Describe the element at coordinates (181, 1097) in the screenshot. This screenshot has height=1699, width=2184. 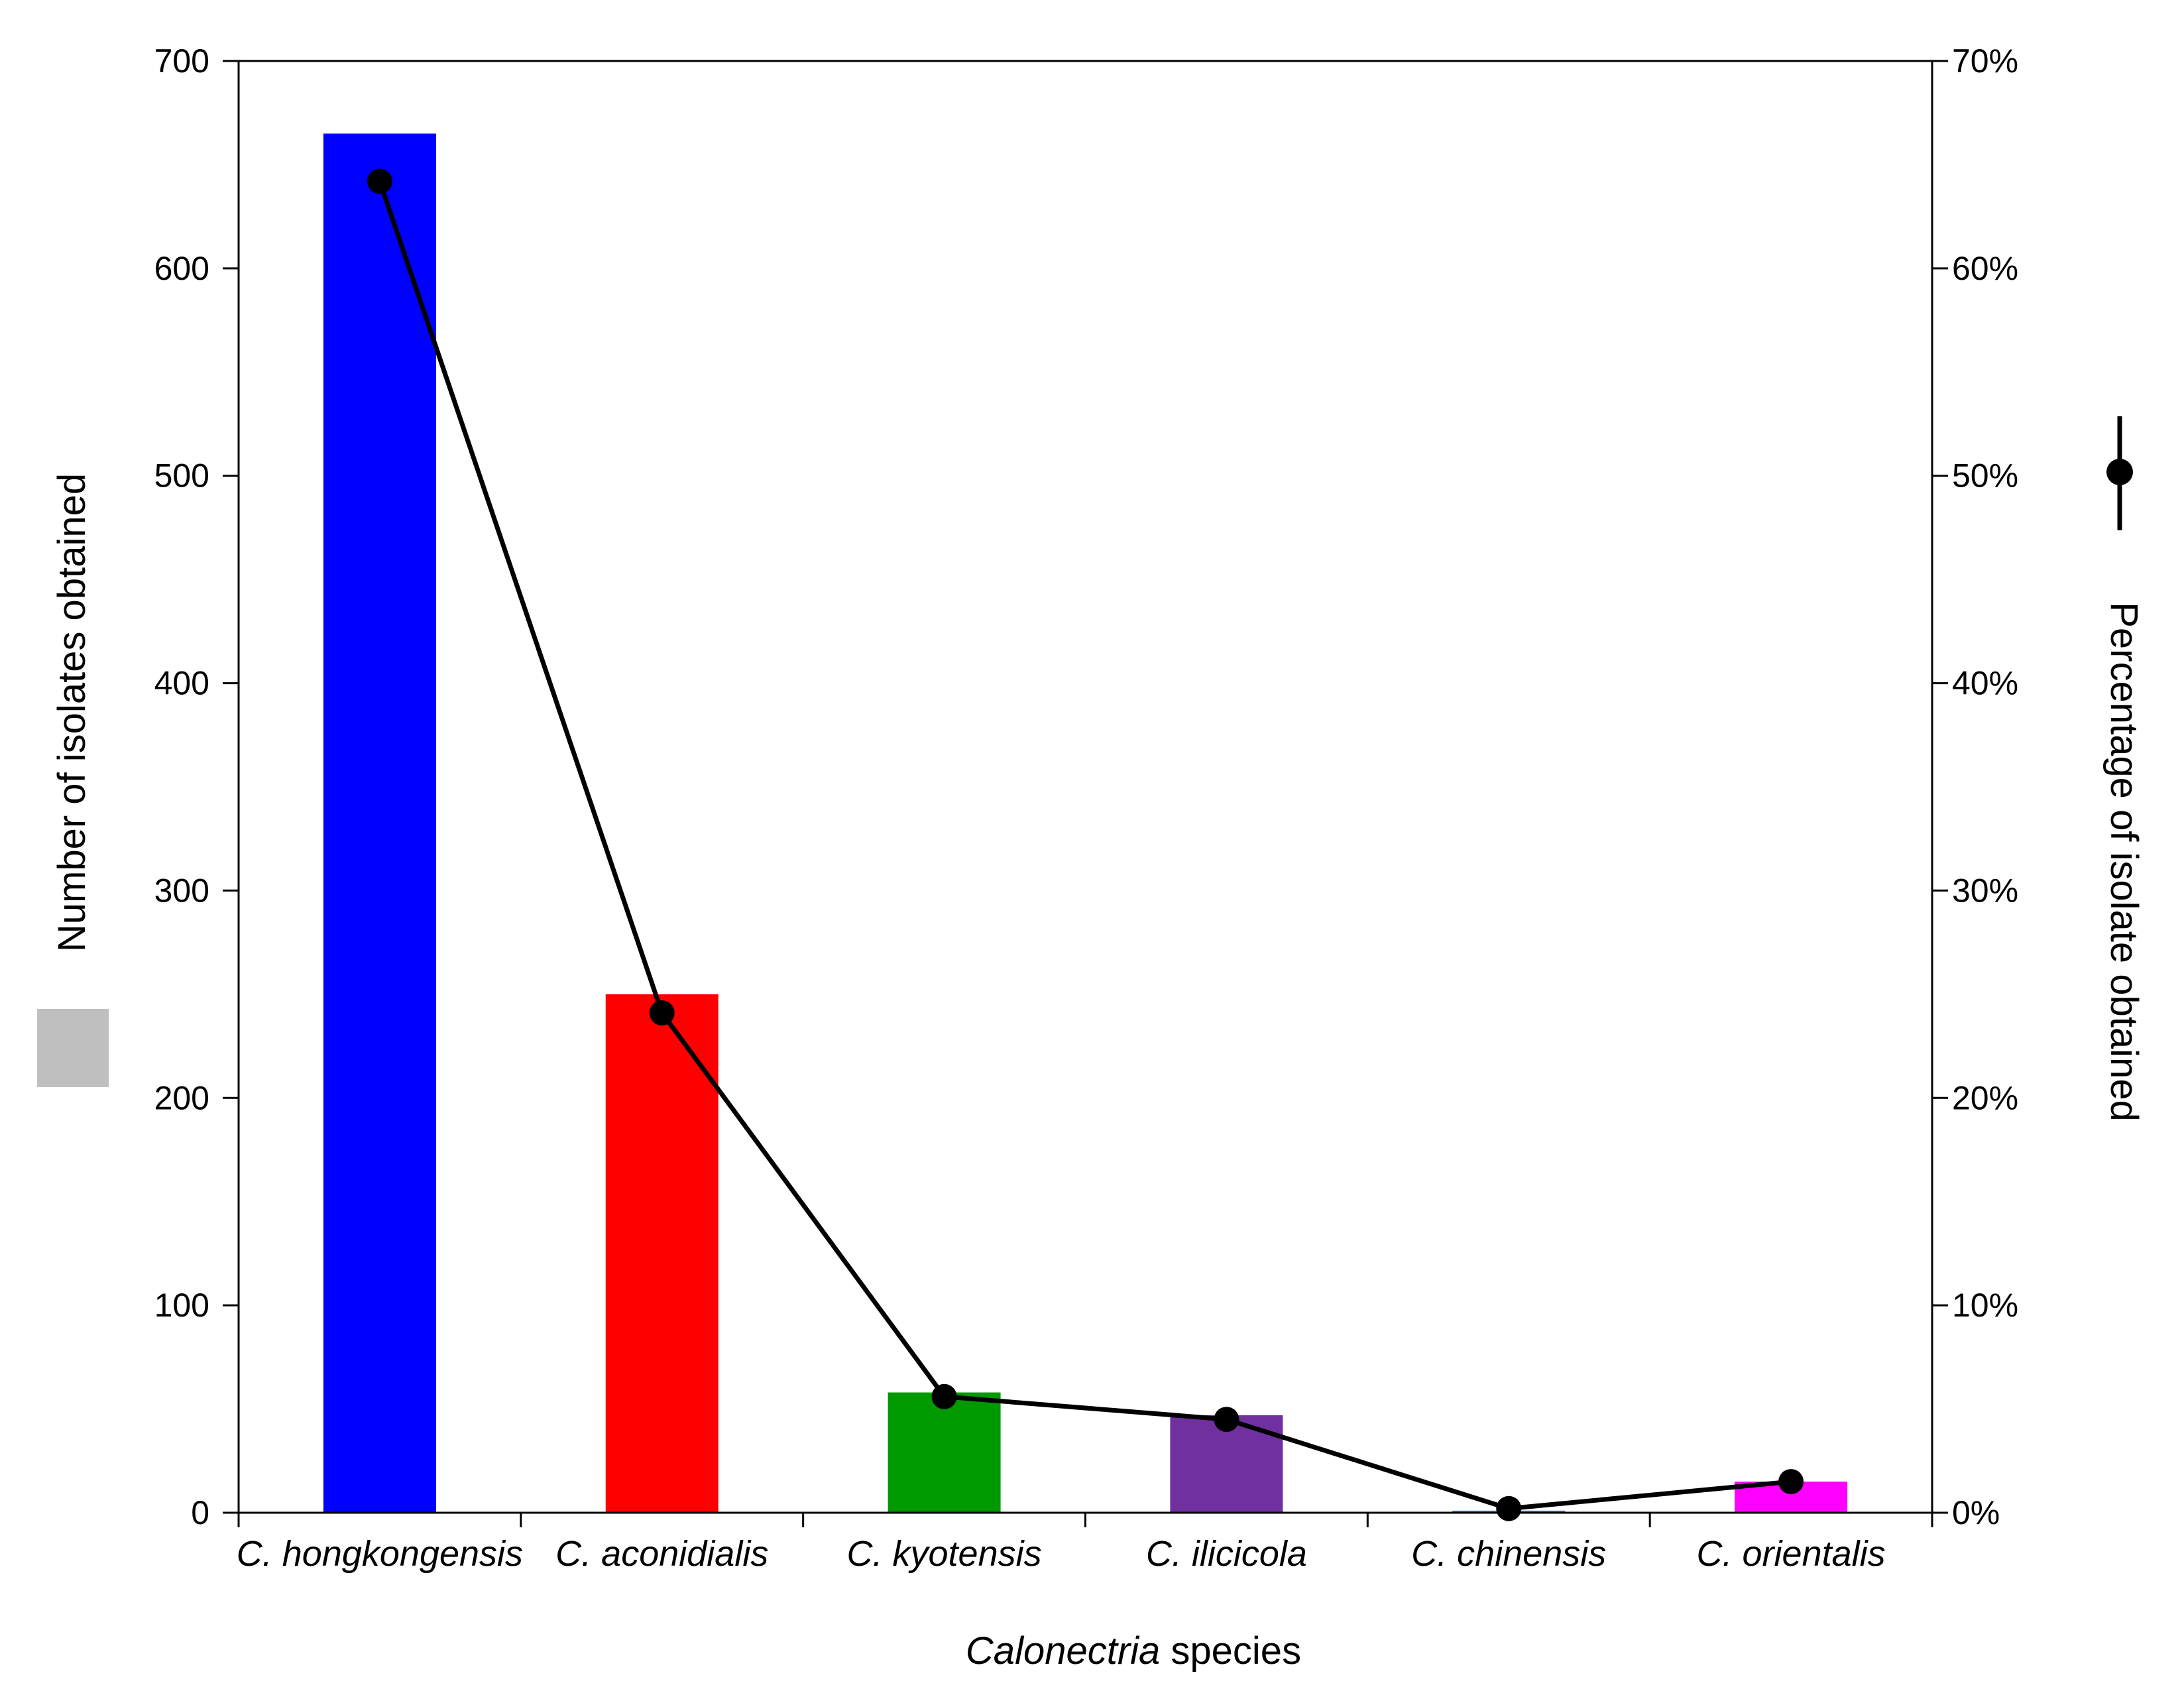
I see `y-tick-label: 200` at that location.